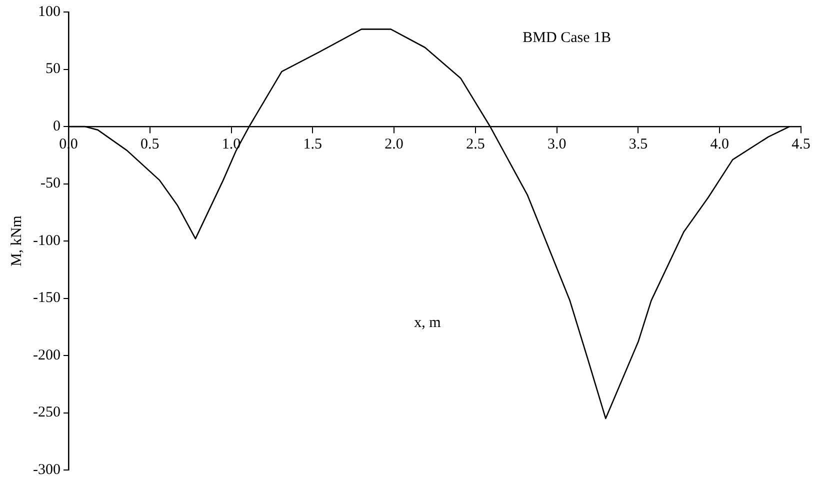 The height and width of the screenshot is (482, 821). Describe the element at coordinates (46, 298) in the screenshot. I see `y-tick-label: -150` at that location.